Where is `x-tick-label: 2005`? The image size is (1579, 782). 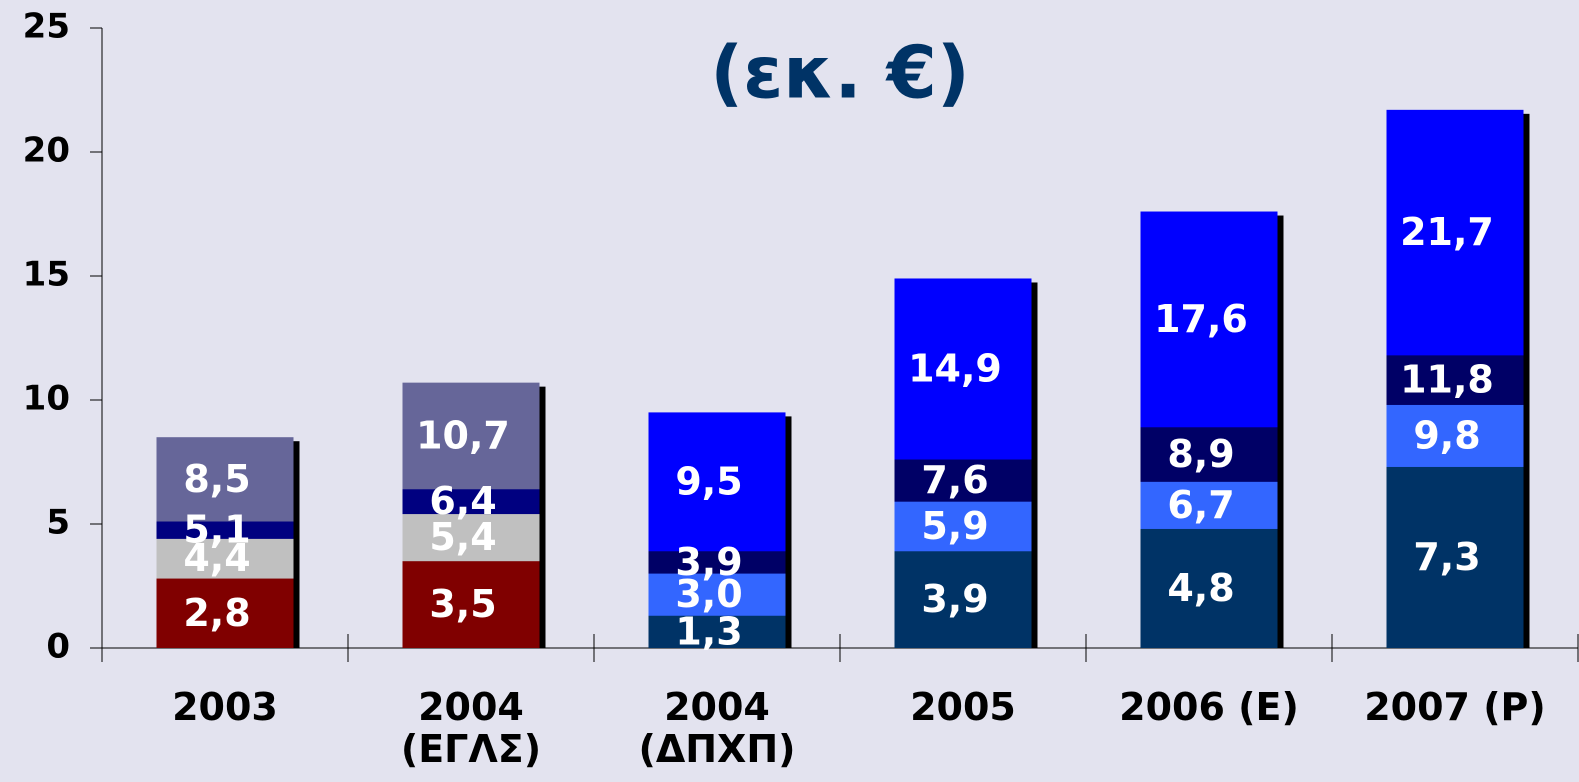 x-tick-label: 2005 is located at coordinates (963, 707).